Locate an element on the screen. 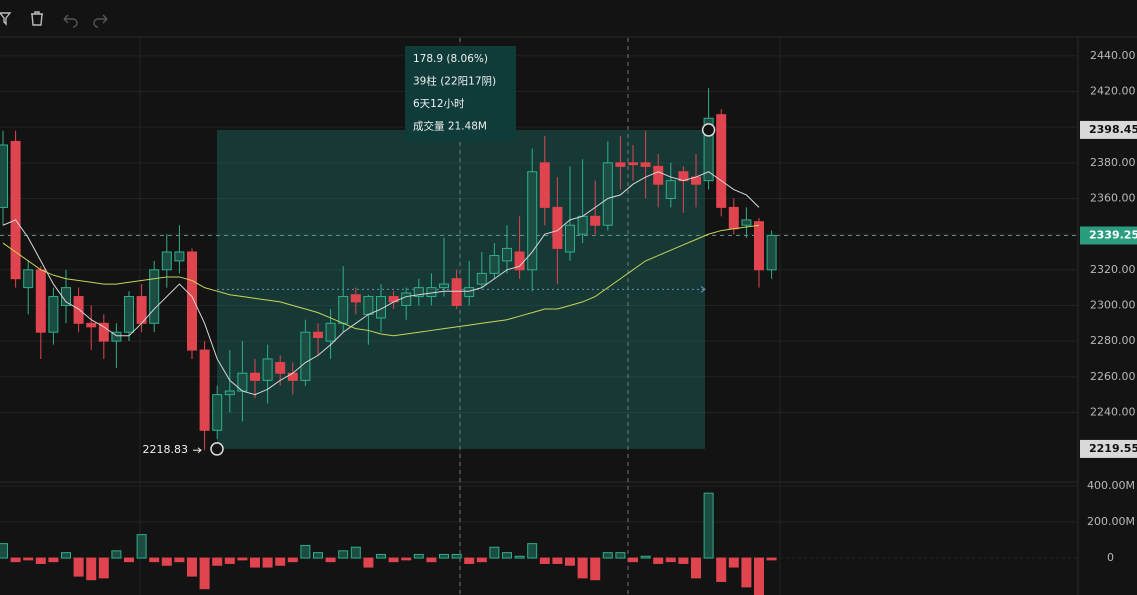 This screenshot has height=595, width=1137. mid-arrow is located at coordinates (703, 289).